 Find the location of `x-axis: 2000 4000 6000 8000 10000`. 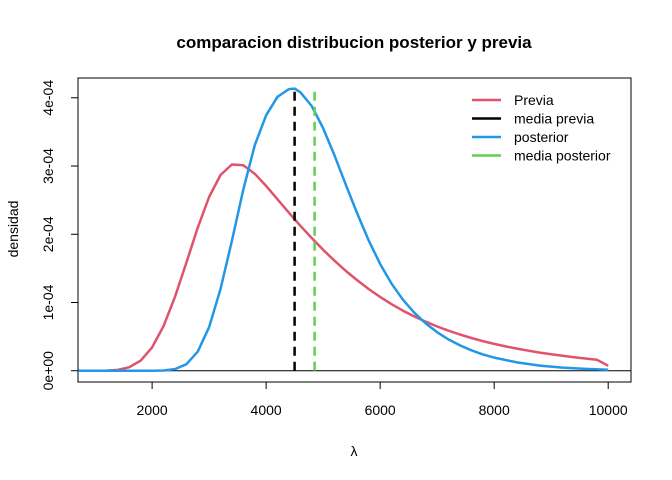

x-axis: 2000 4000 6000 8000 10000 is located at coordinates (382, 399).